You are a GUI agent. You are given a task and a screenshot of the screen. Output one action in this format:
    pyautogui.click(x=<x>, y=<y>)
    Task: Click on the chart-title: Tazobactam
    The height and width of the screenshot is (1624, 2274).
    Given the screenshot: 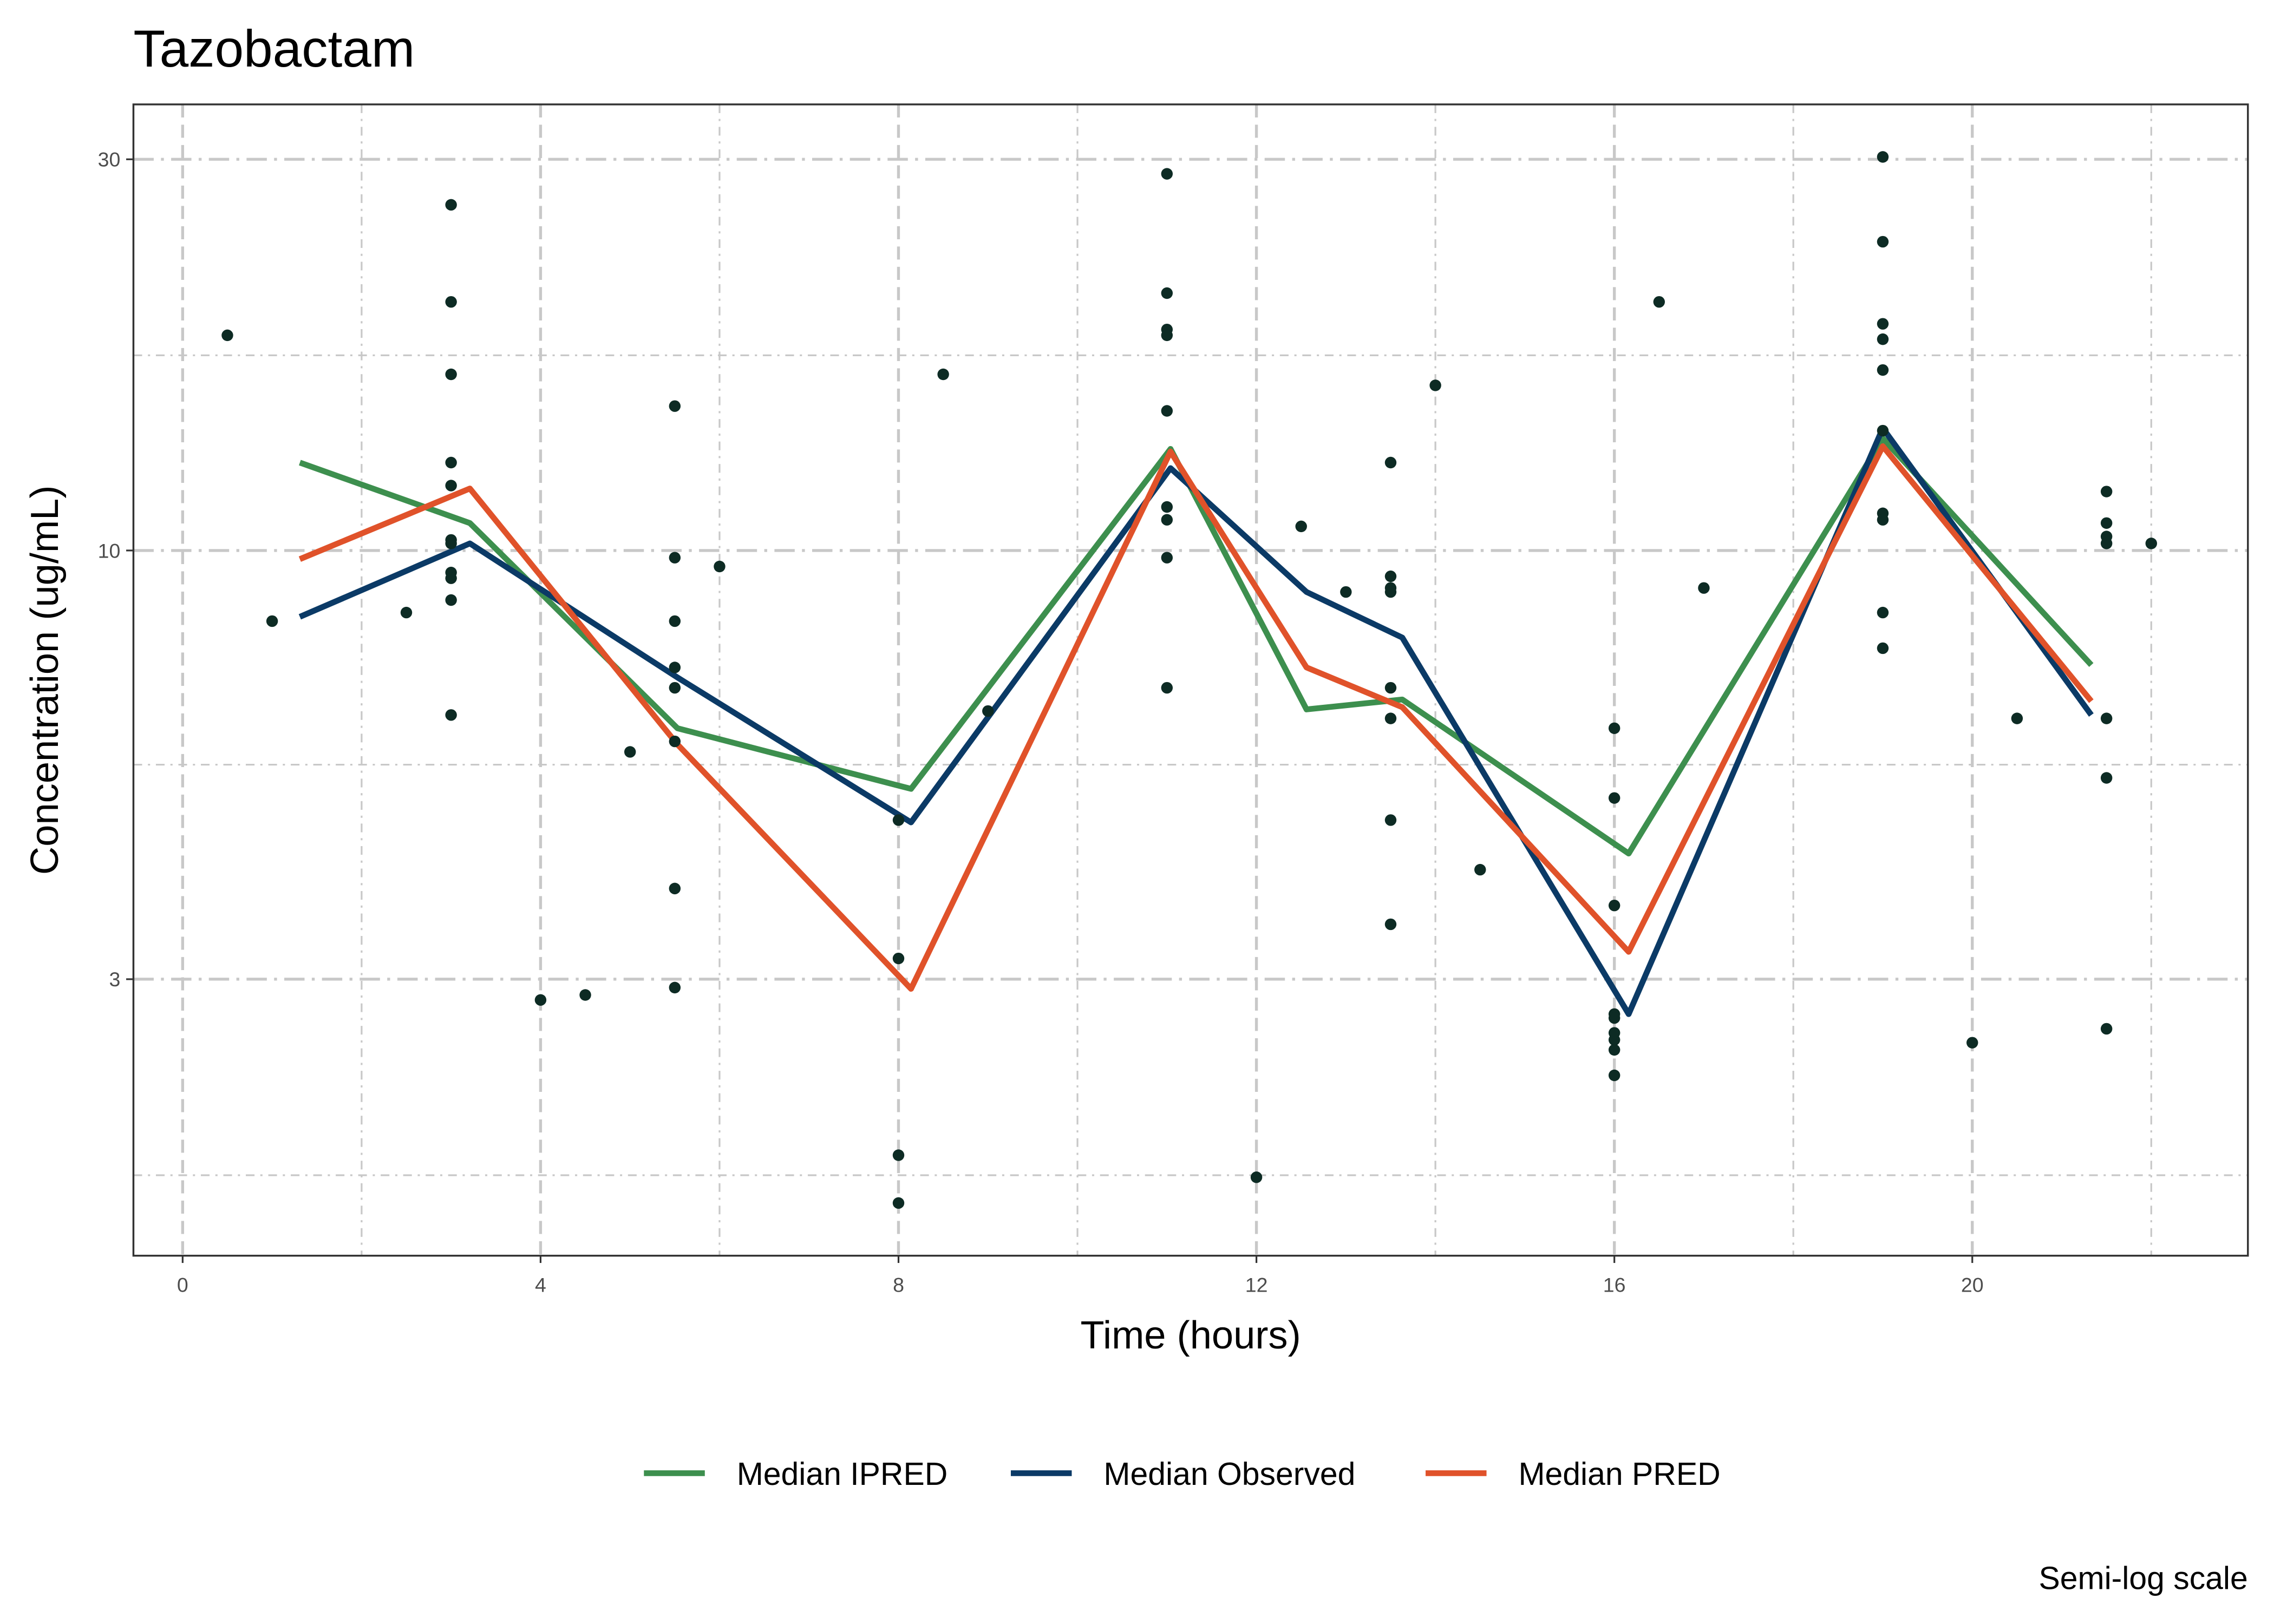 What is the action you would take?
    pyautogui.click(x=274, y=49)
    